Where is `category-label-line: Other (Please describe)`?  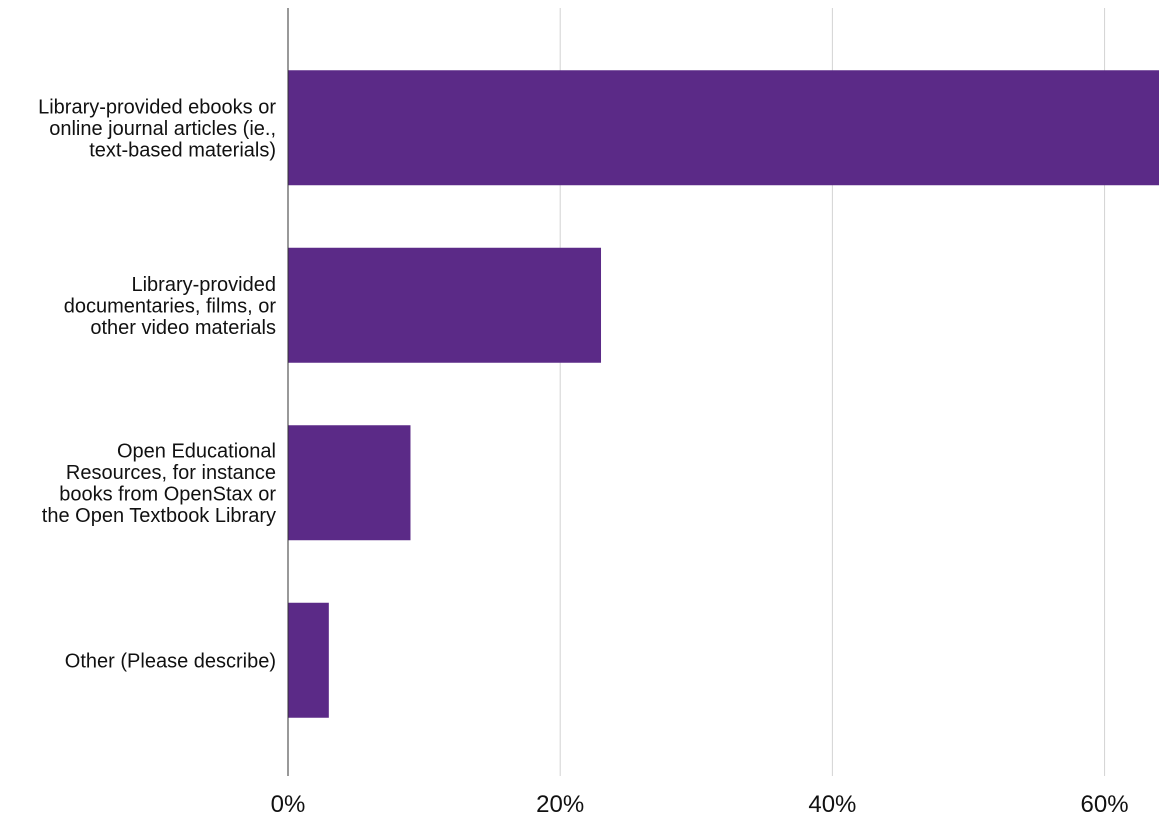
category-label-line: Other (Please describe) is located at coordinates (170, 661).